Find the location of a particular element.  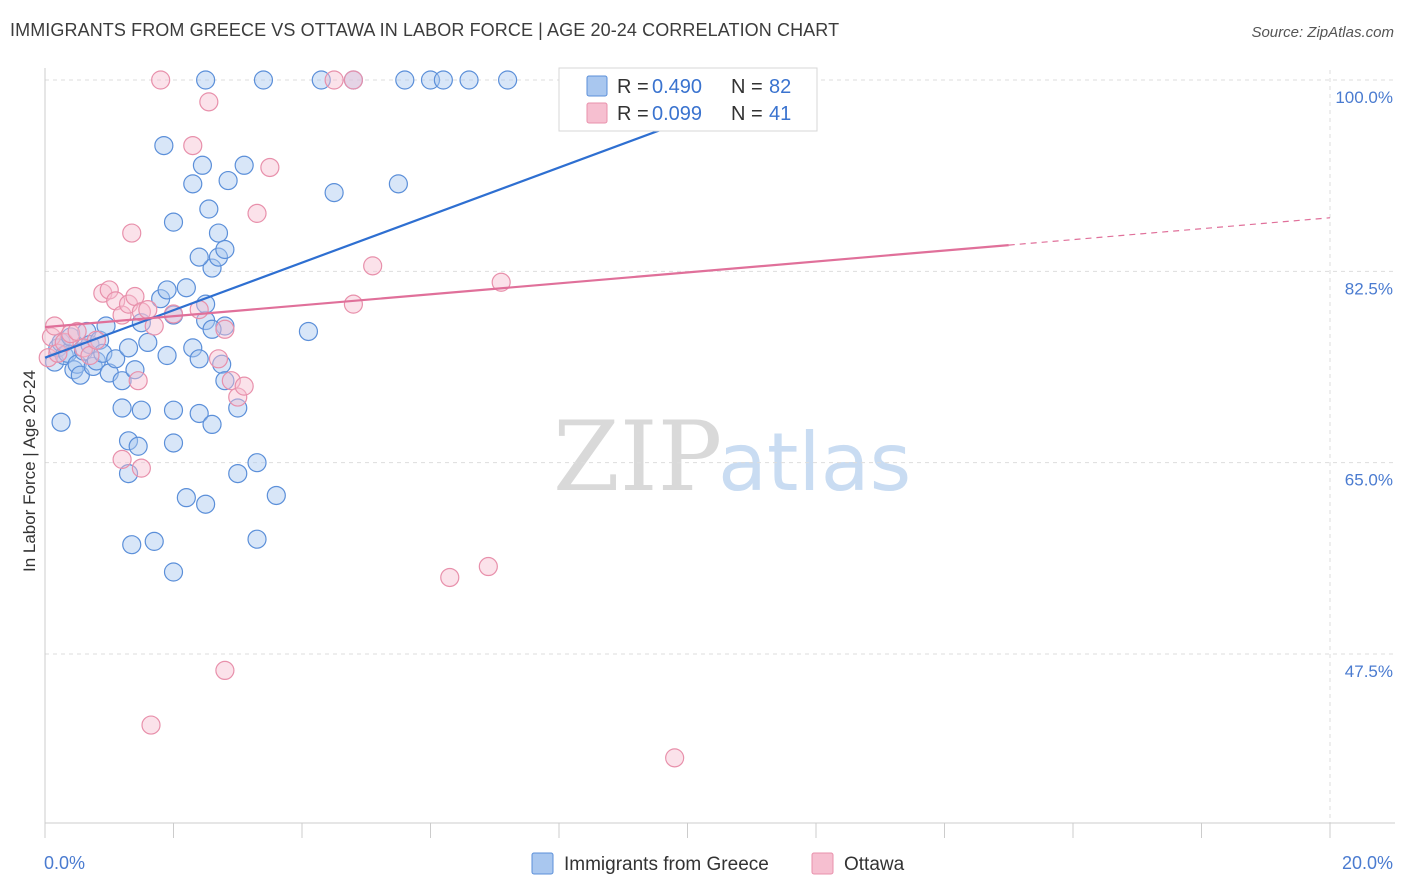

legend-box: R = 0.490 N = 82 R = 0.099 N = 41 is located at coordinates (688, 99).